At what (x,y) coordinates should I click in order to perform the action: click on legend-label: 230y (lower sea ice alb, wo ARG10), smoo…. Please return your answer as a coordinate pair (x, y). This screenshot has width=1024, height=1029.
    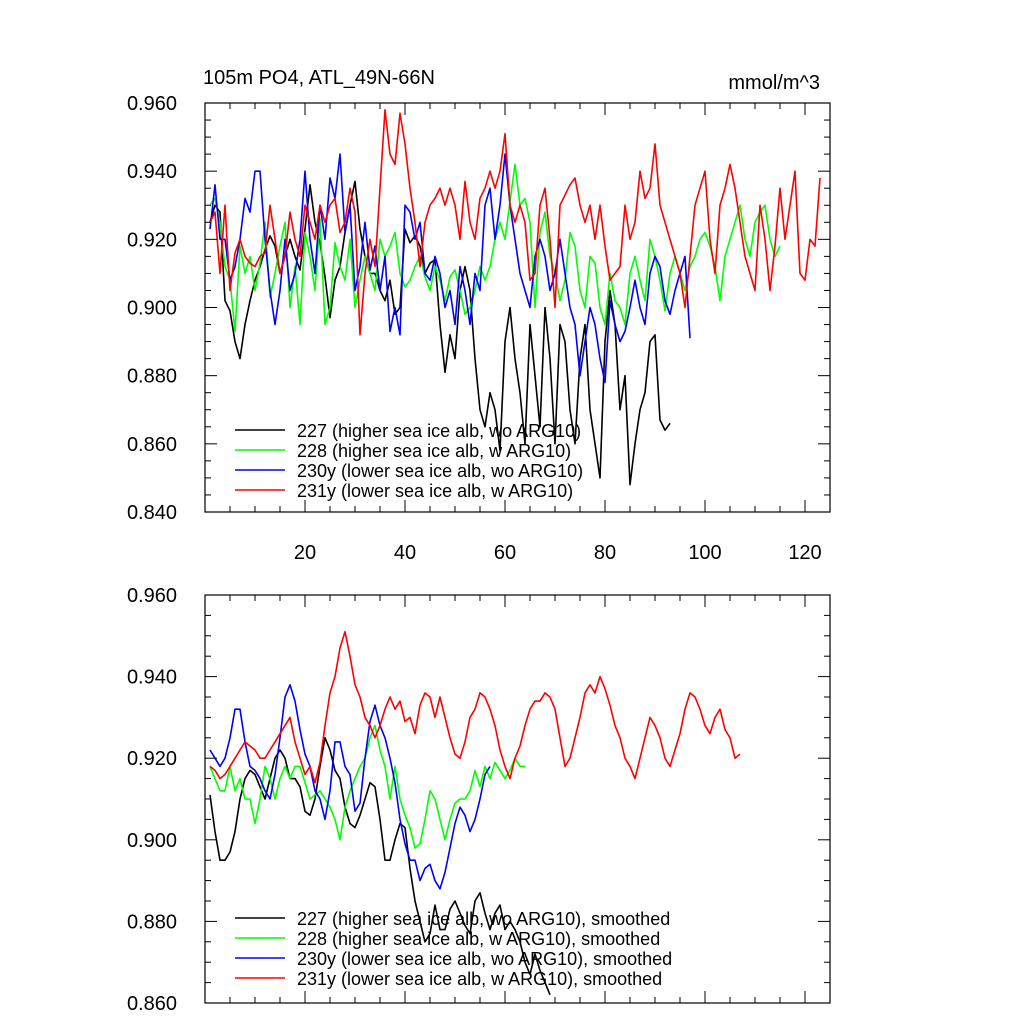
    Looking at the image, I should click on (484, 959).